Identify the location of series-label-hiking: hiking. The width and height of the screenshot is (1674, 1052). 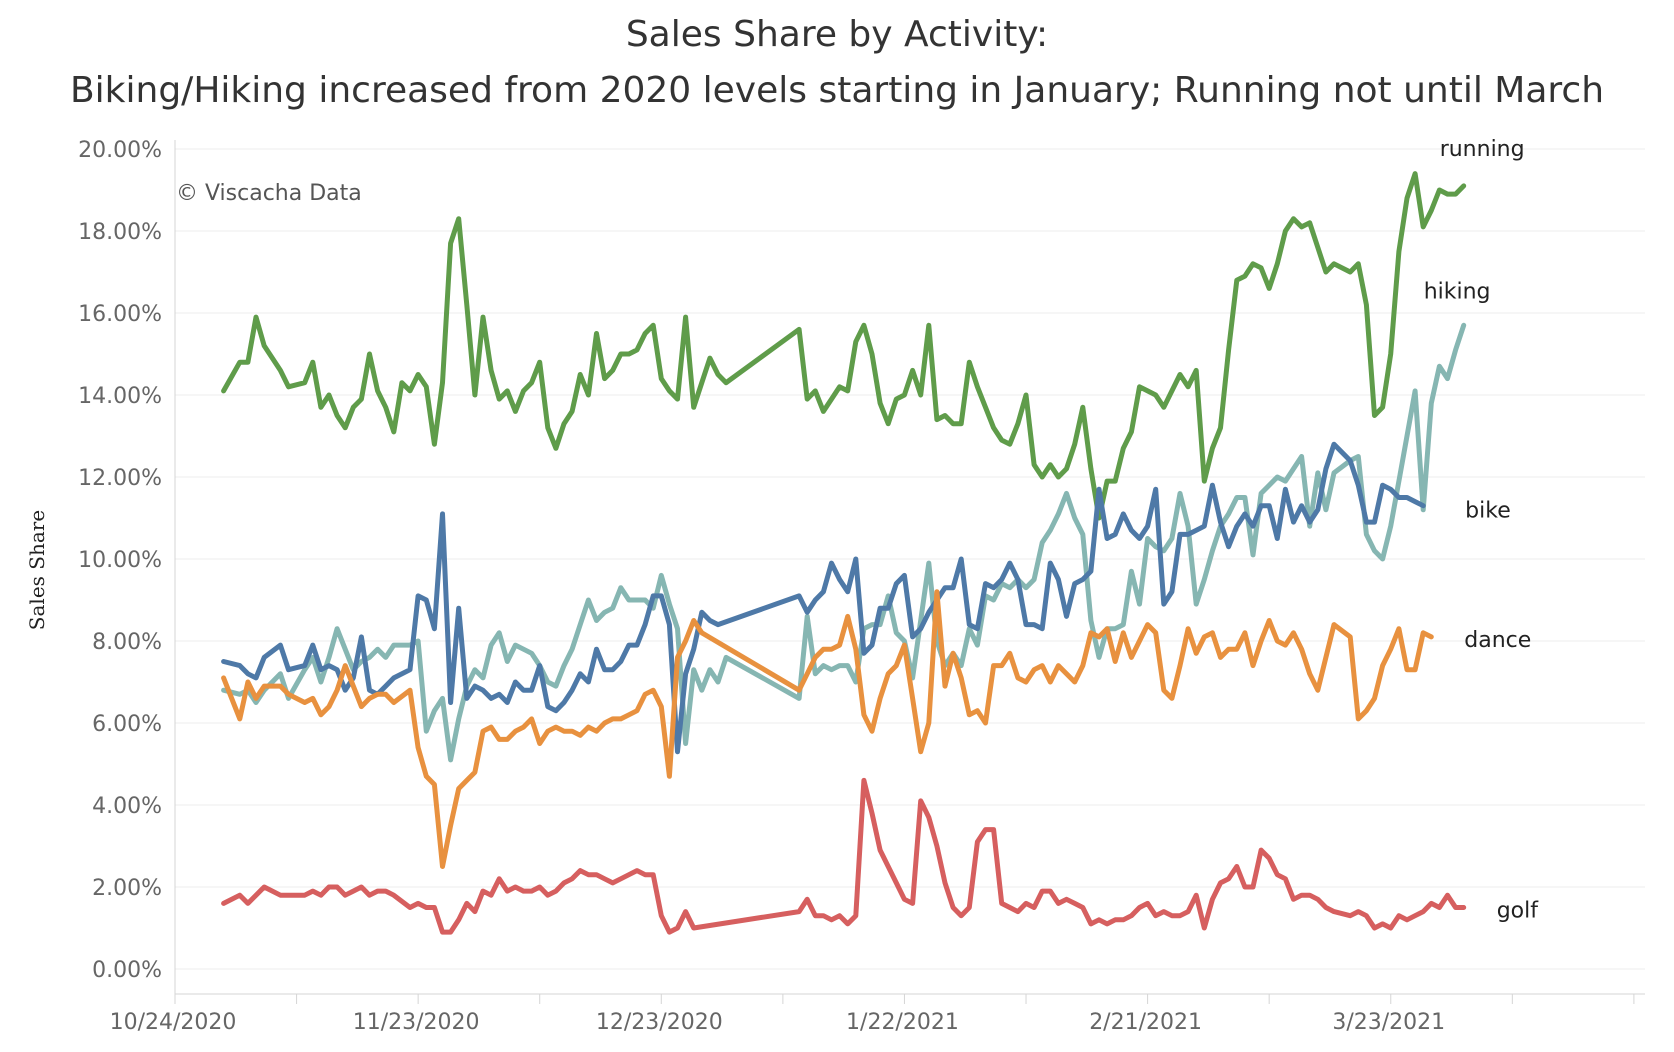
(1457, 291).